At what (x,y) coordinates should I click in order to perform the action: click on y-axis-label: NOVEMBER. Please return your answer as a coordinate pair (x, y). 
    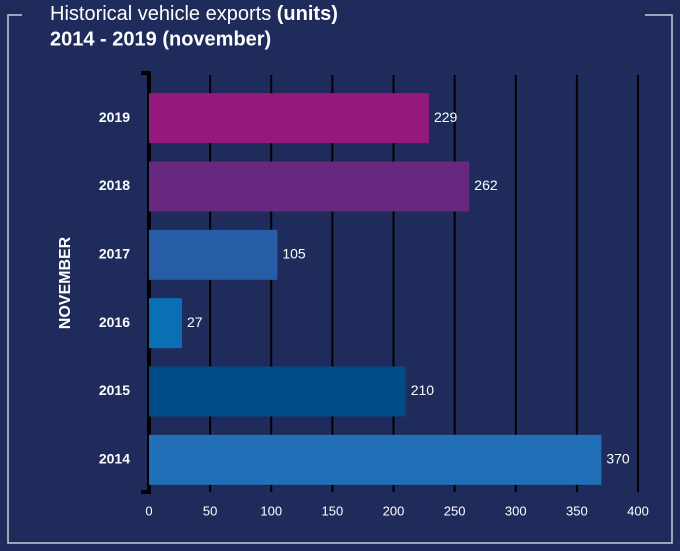
    Looking at the image, I should click on (65, 282).